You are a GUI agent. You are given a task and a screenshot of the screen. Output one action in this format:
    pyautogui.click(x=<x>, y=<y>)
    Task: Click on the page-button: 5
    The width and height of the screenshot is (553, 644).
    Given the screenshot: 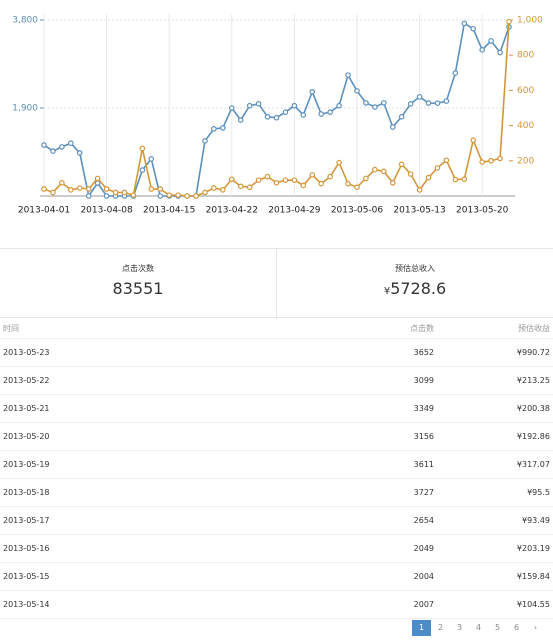 What is the action you would take?
    pyautogui.click(x=497, y=627)
    